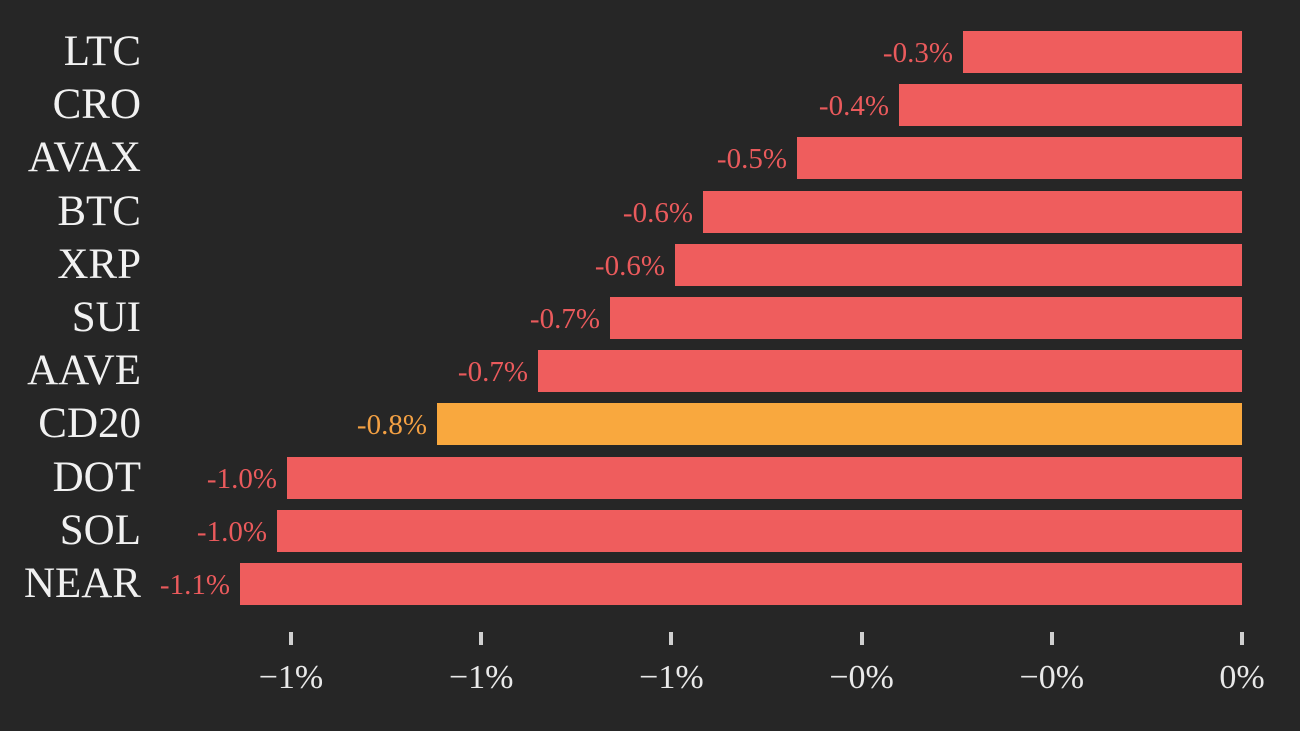  I want to click on bar-row: AAVE -0.7%, so click(650, 371).